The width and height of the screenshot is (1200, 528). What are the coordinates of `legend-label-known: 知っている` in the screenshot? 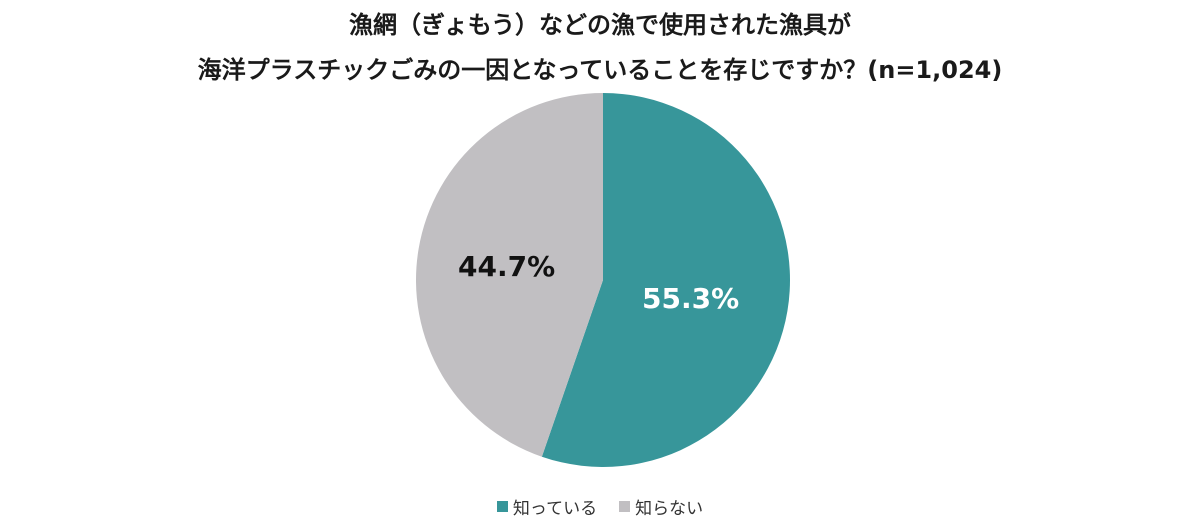 It's located at (555, 509).